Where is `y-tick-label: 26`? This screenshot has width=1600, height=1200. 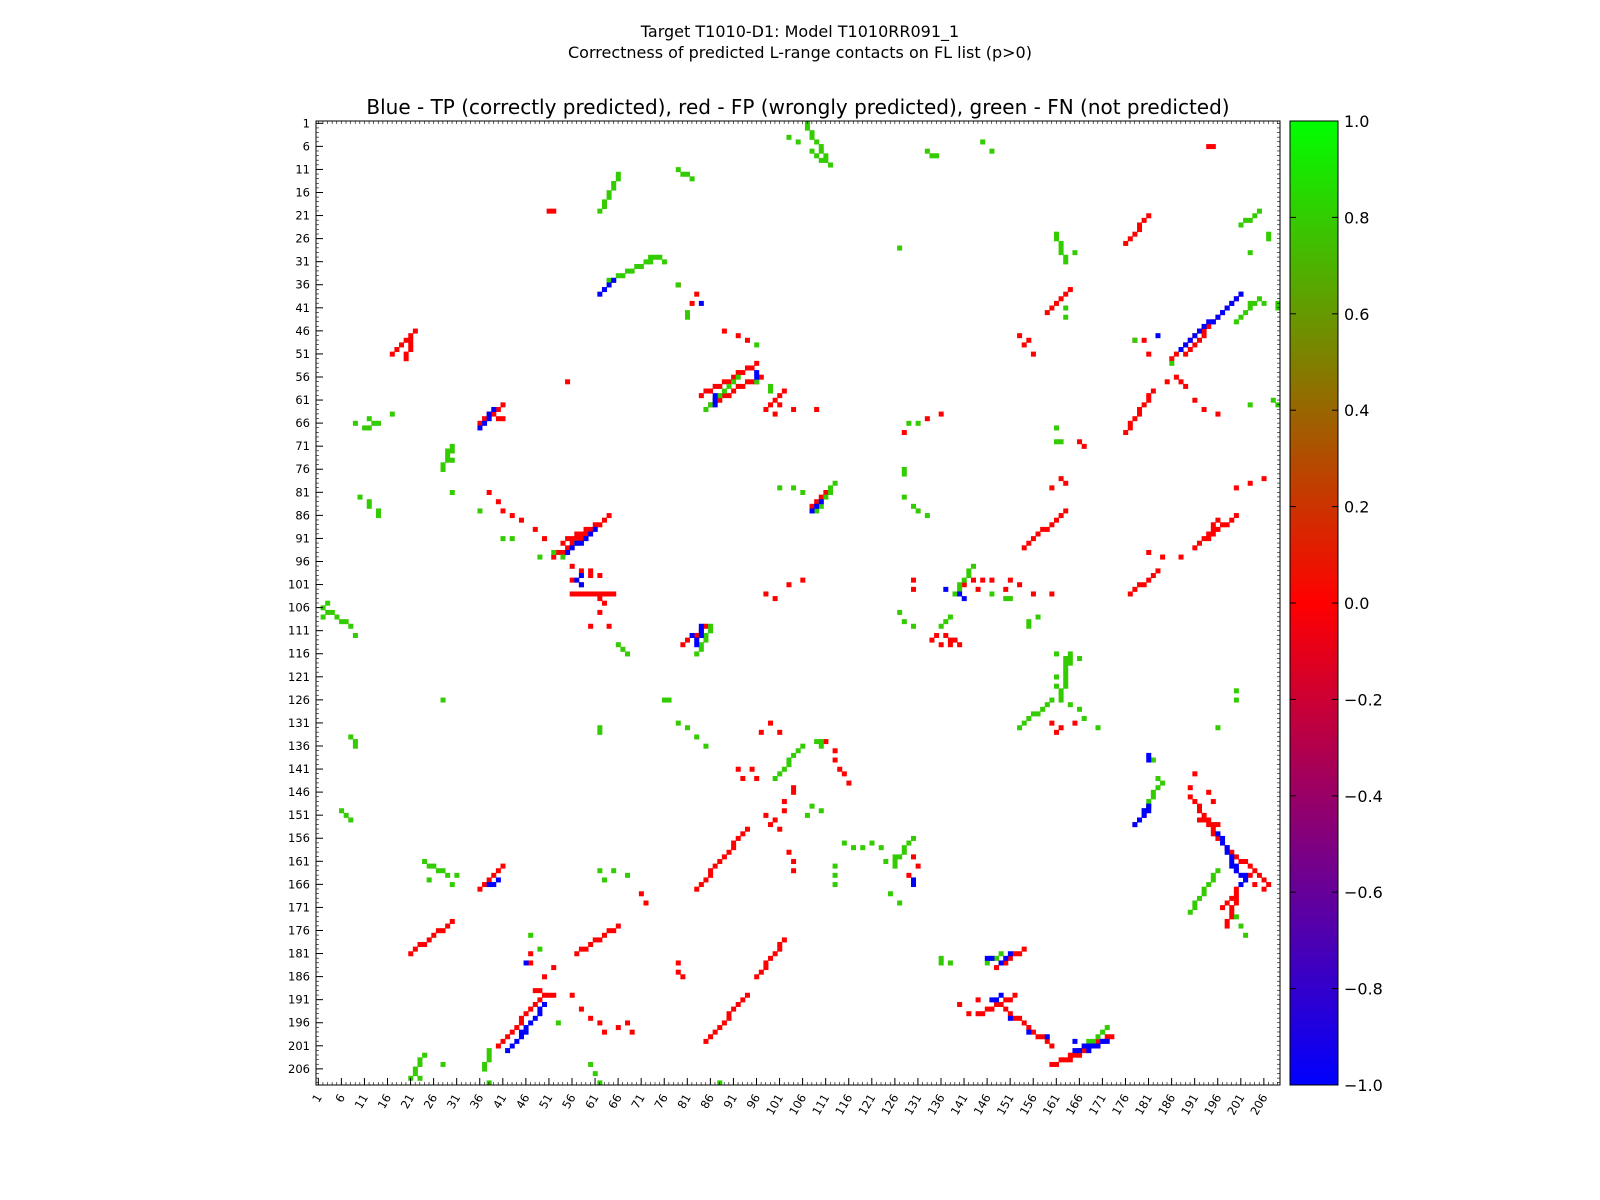 y-tick-label: 26 is located at coordinates (302, 239).